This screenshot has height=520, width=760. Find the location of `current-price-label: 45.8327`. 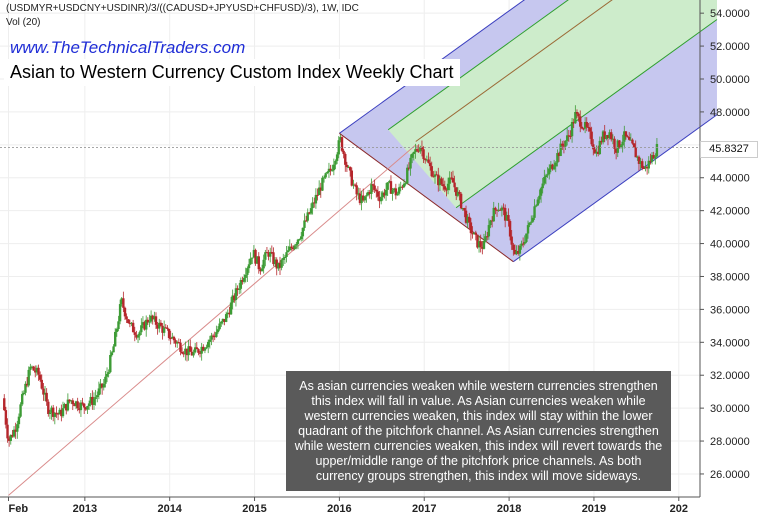

current-price-label: 45.8327 is located at coordinates (729, 149).